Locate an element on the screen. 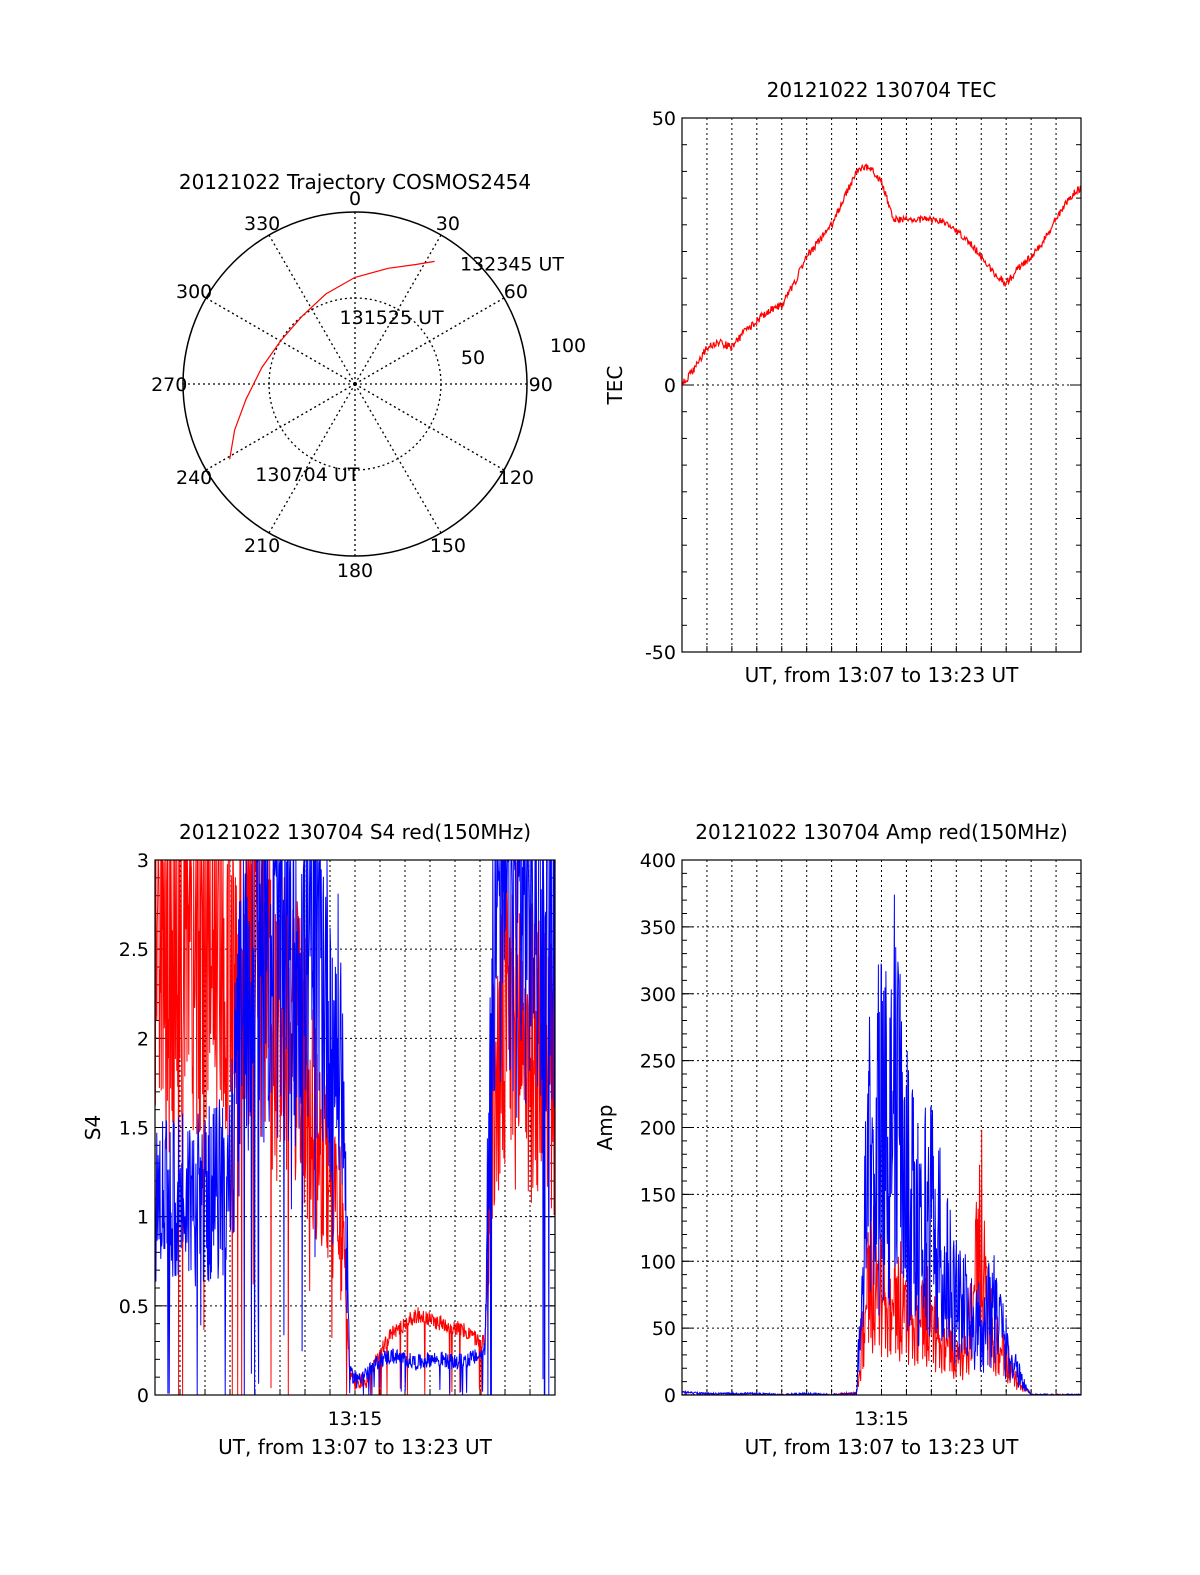 The image size is (1200, 1575). s4-ytick-label: 3 is located at coordinates (143, 861).